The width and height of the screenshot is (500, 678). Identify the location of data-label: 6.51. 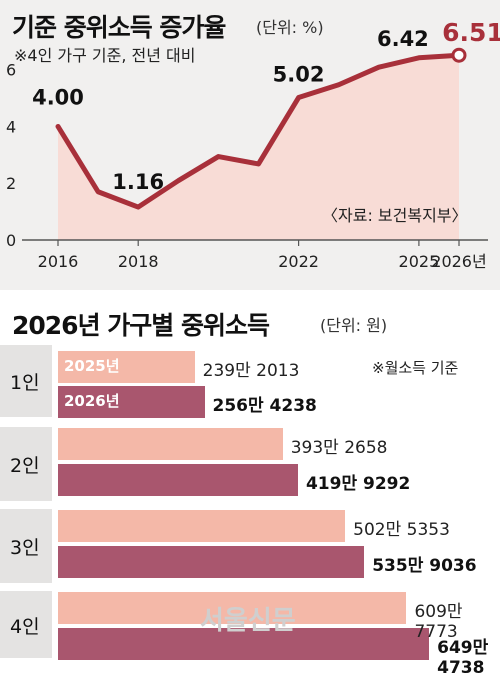
(471, 32).